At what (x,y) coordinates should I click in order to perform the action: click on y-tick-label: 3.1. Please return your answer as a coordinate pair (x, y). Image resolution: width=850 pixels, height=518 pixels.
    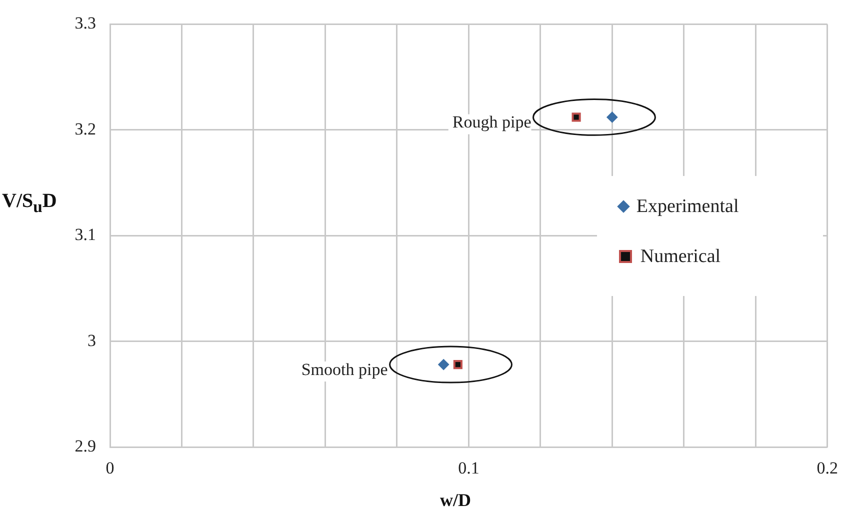
    Looking at the image, I should click on (85, 234).